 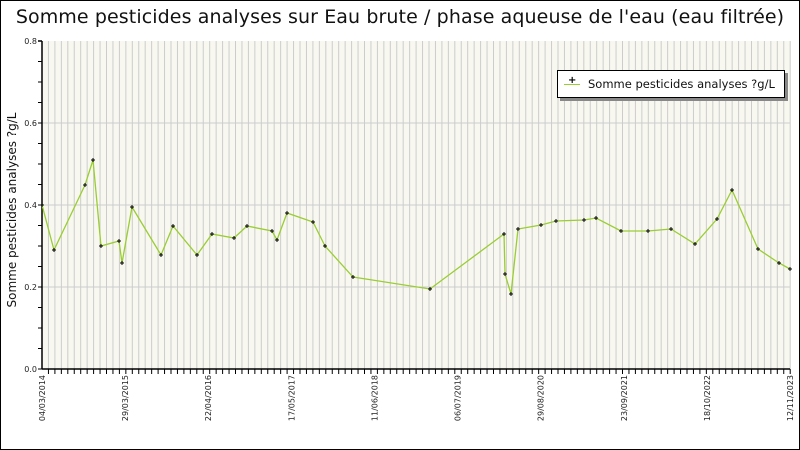 I want to click on legend: Somme pesticides analyses ?g/L, so click(x=671, y=84).